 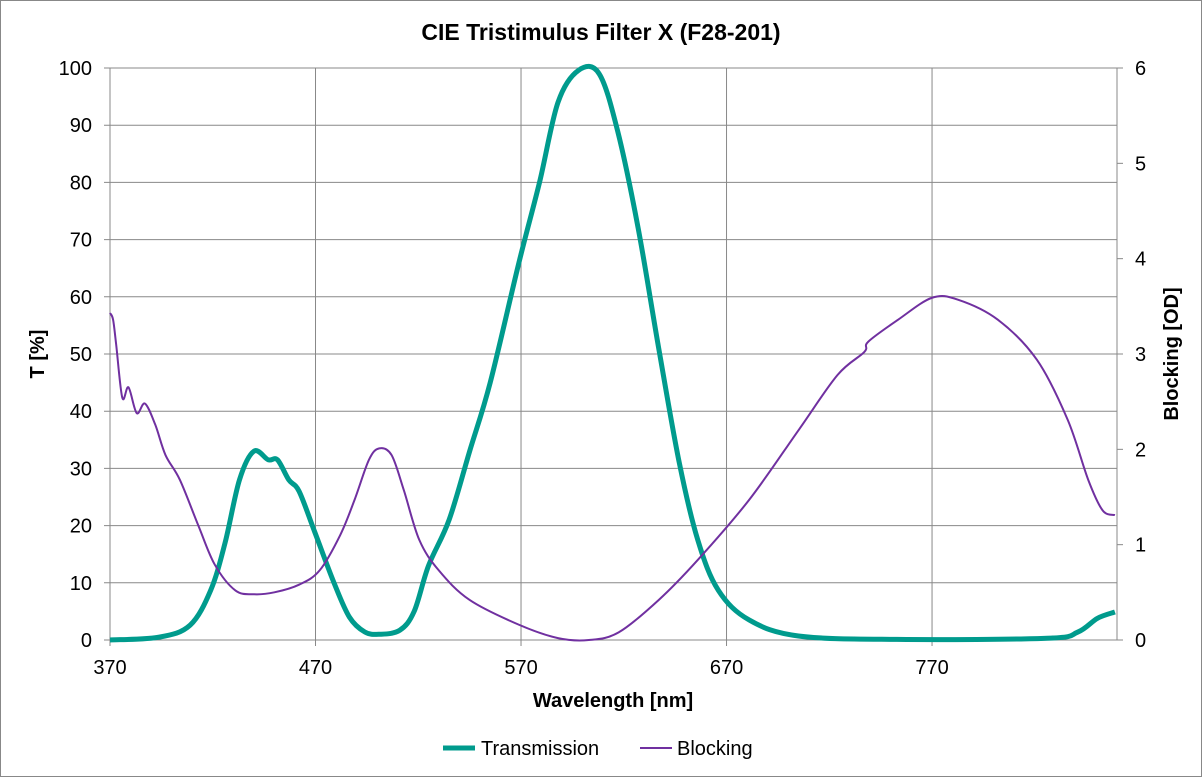 What do you see at coordinates (81, 527) in the screenshot?
I see `y-tick-label: 20` at bounding box center [81, 527].